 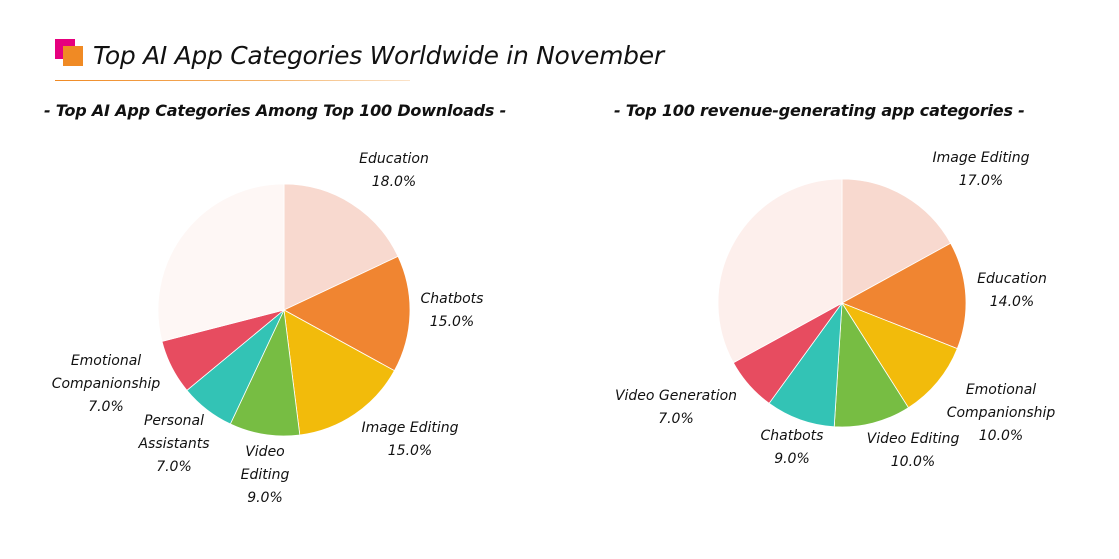 What do you see at coordinates (676, 407) in the screenshot?
I see `chart-2-label-video-generation: Video Generation 7.0%` at bounding box center [676, 407].